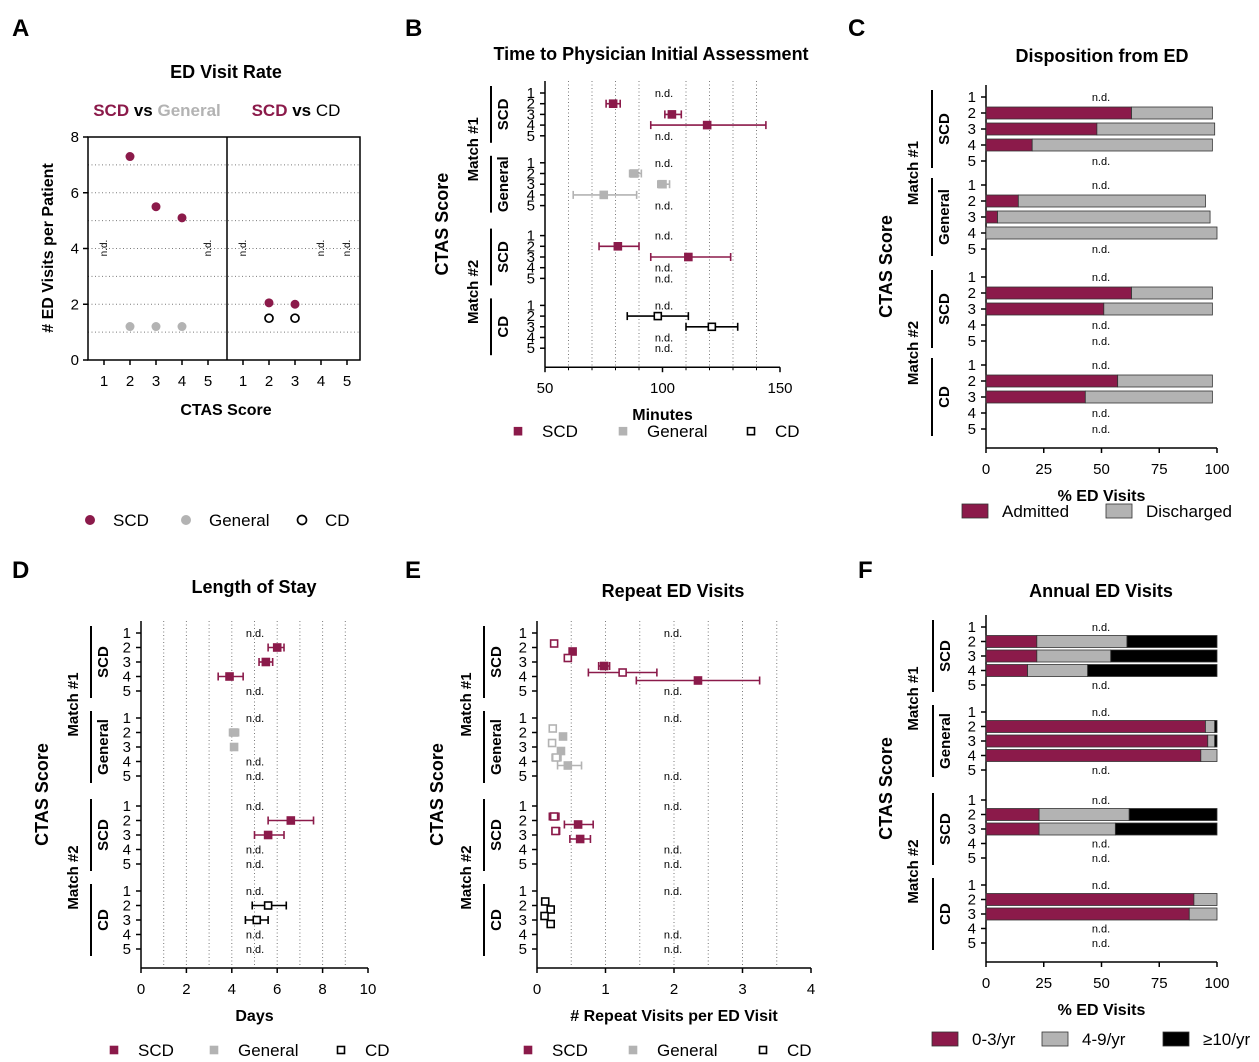 The image size is (1259, 1062). I want to click on legend-label: General, so click(687, 1049).